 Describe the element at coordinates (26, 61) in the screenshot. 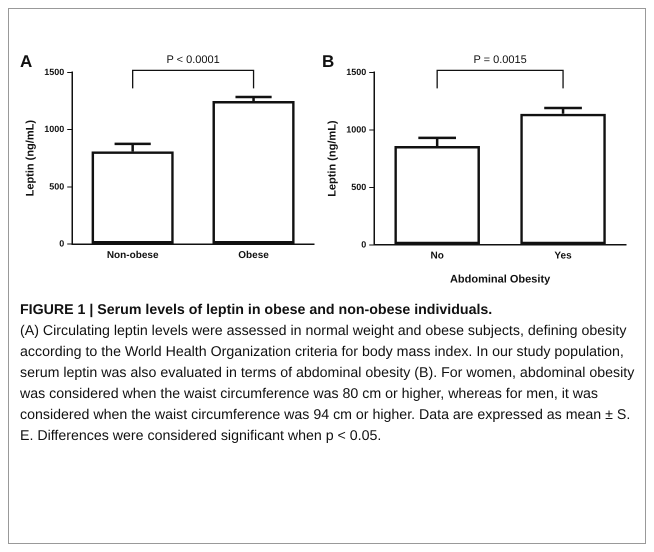

I see `chart-title: A` at that location.